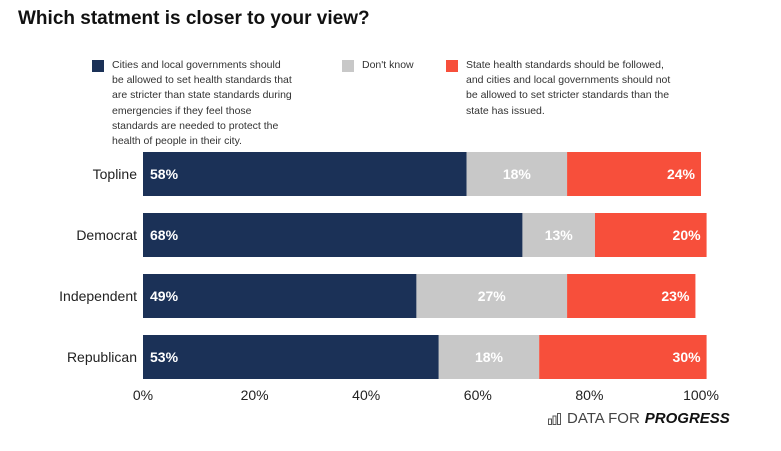 The image size is (781, 451). What do you see at coordinates (478, 395) in the screenshot?
I see `x-tick-label: 60%` at bounding box center [478, 395].